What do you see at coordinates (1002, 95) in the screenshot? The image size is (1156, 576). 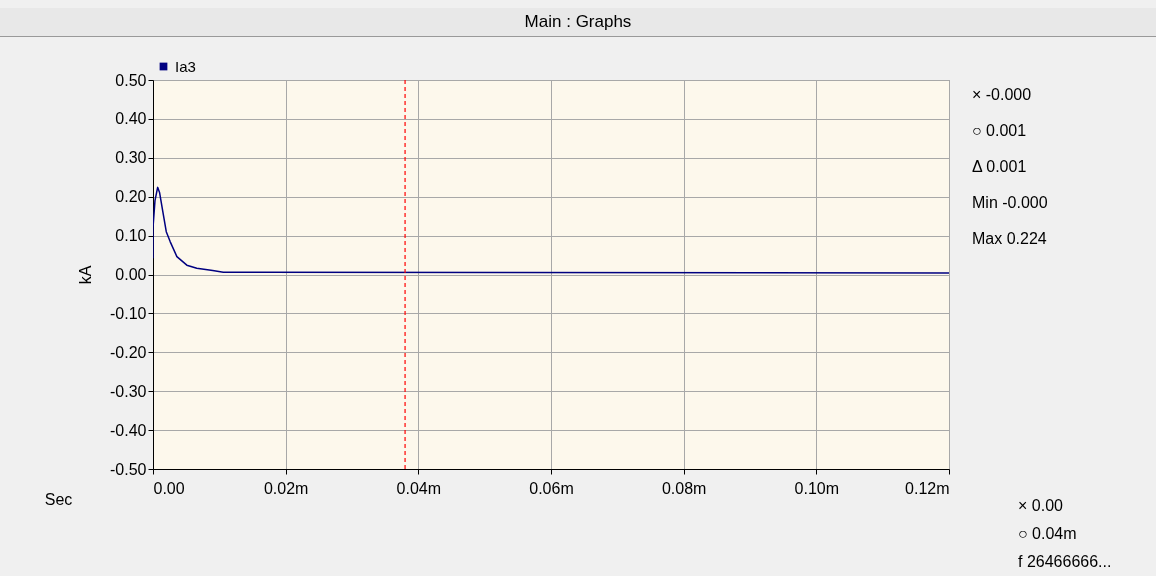 I see `text: × -0.000` at bounding box center [1002, 95].